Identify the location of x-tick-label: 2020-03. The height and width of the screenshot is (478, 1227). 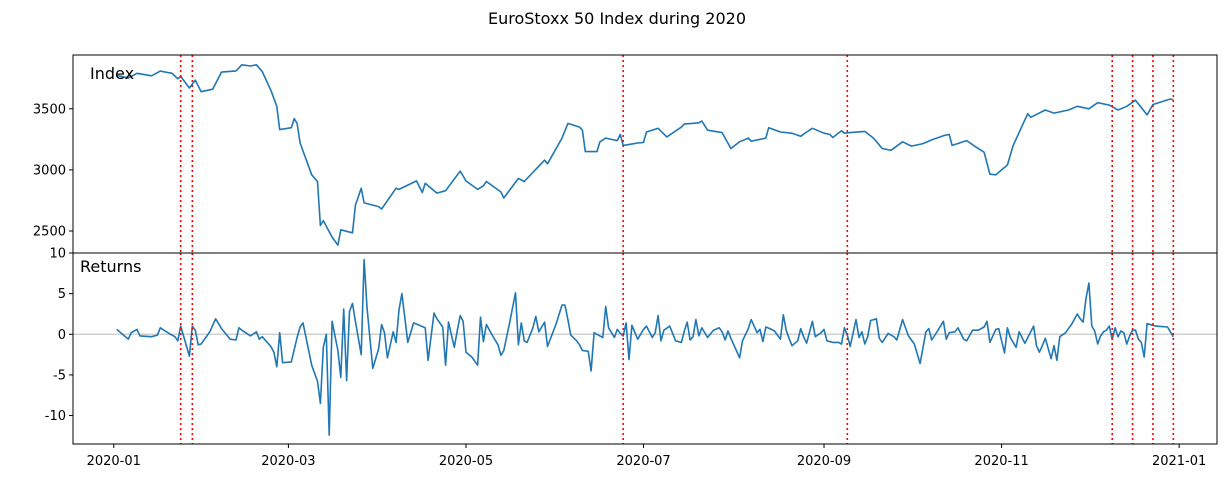
(288, 461).